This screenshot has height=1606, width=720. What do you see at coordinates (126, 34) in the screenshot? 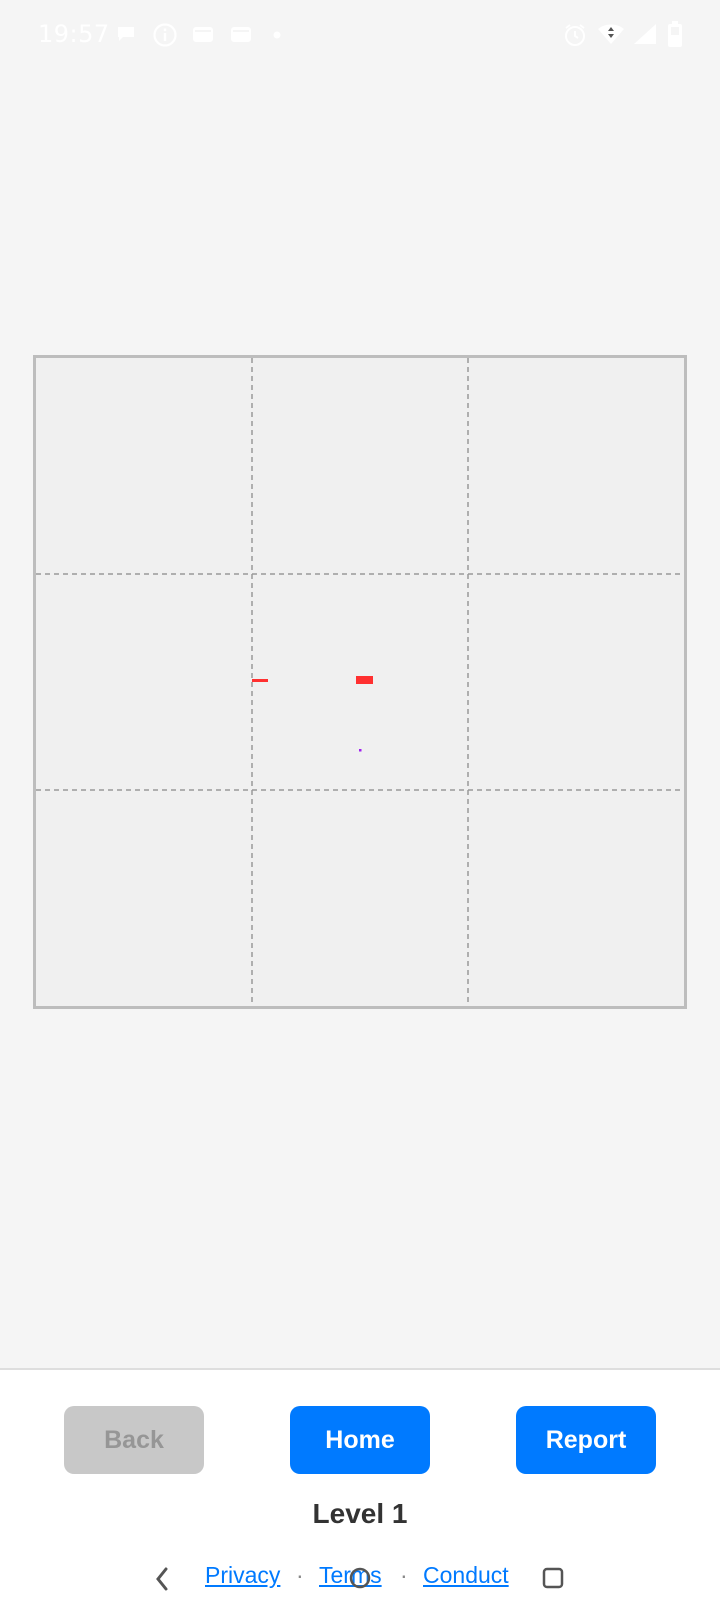
I see `chat-icon` at bounding box center [126, 34].